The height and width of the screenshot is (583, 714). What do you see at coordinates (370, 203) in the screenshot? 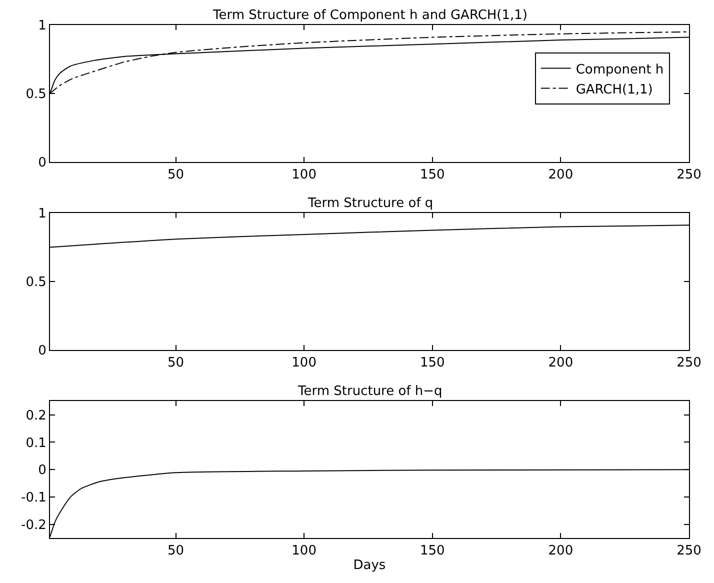
I see `chart-title: Term Structure of q` at bounding box center [370, 203].